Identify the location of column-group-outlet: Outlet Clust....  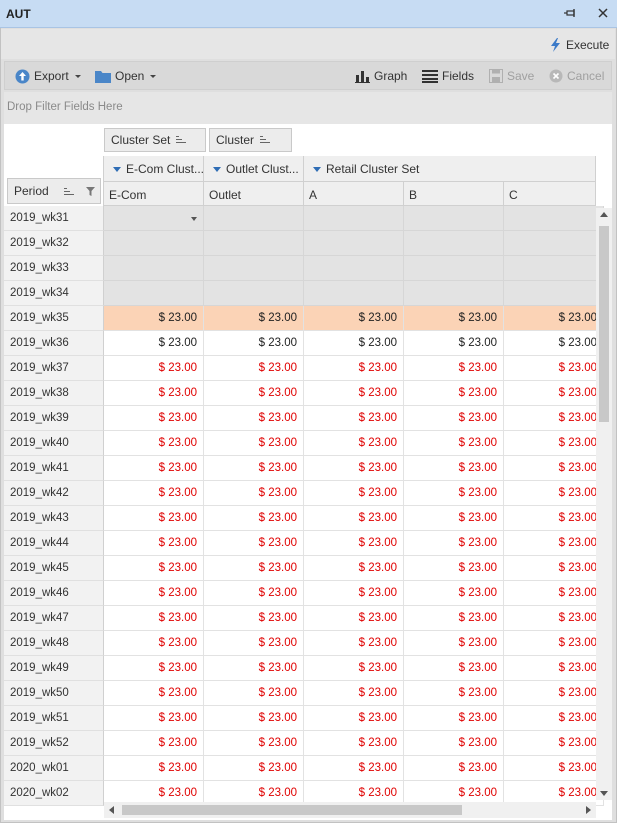
(254, 169).